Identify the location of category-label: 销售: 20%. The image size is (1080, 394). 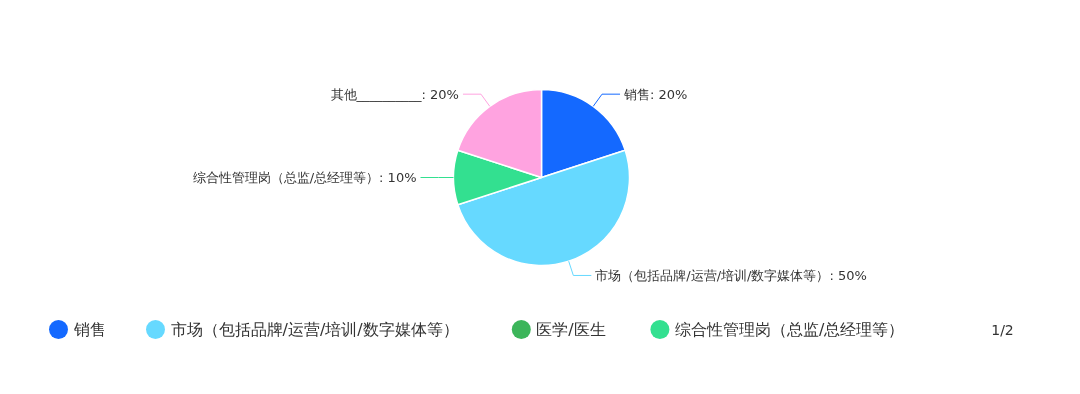
(656, 94).